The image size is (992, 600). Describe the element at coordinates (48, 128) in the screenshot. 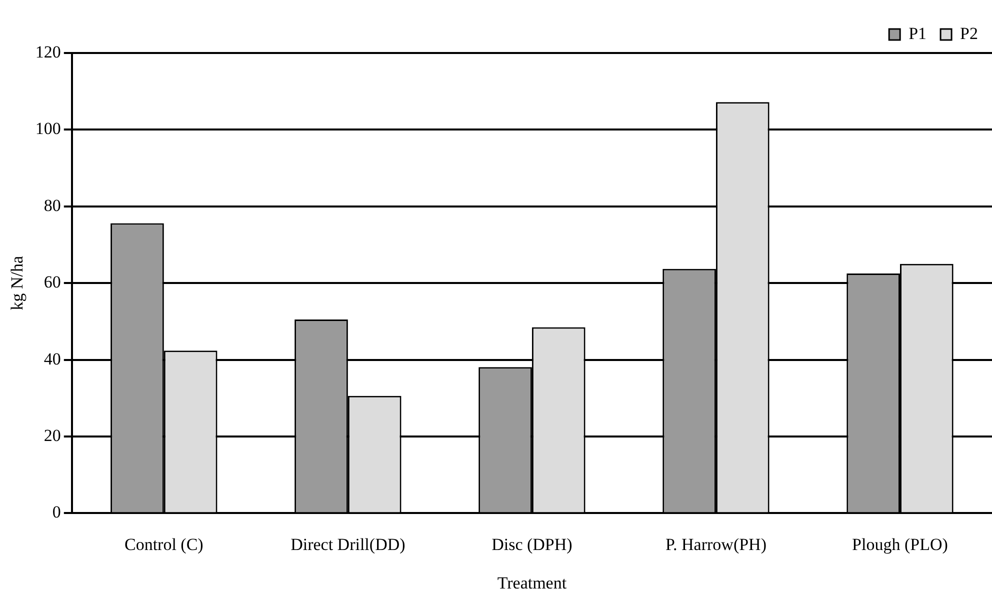

I see `y-tick-label: 100` at that location.